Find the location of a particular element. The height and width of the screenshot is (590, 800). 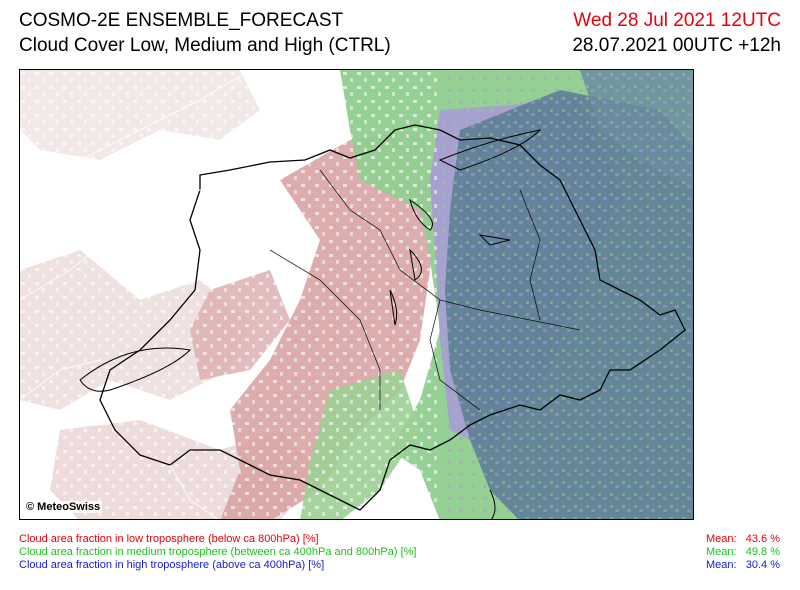

legend-low-mean-value: 43.6 % is located at coordinates (762, 539).